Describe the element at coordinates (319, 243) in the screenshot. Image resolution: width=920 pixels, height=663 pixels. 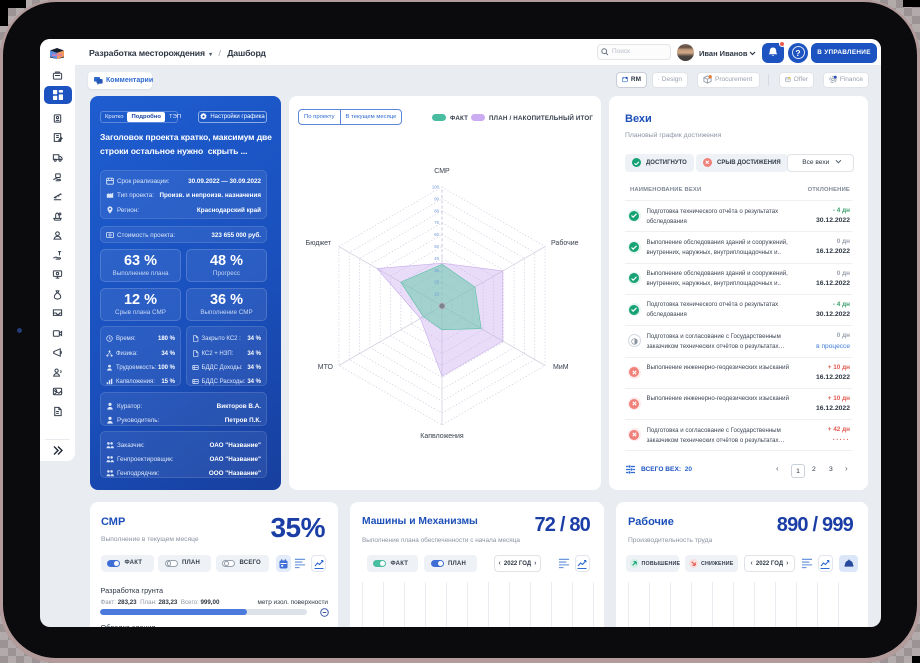
I see `svg-text: Бюджет` at that location.